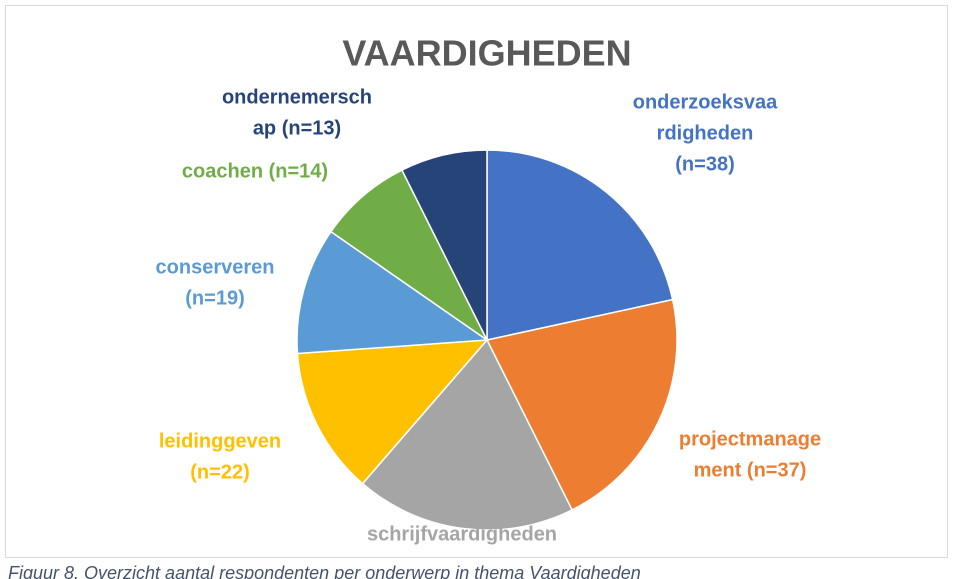  I want to click on data-label: ment (n=37), so click(750, 470).